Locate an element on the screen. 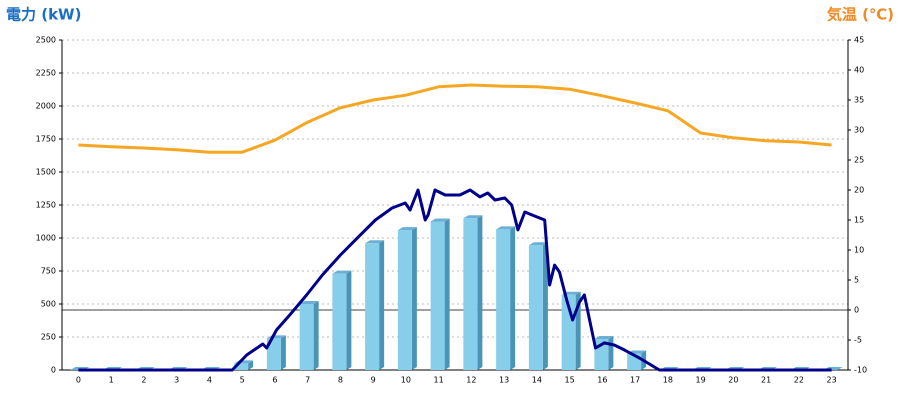  temperature-line is located at coordinates (455, 118).